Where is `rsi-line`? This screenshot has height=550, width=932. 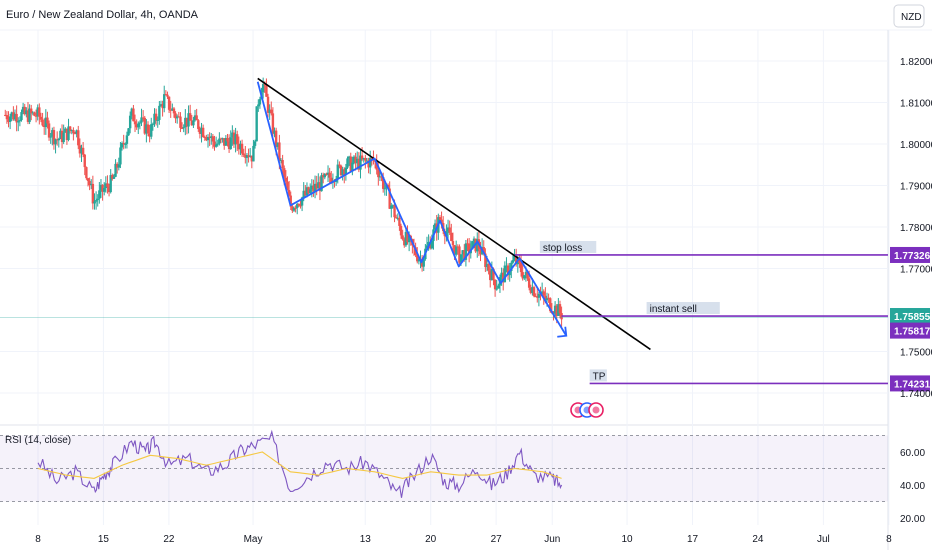 rsi-line is located at coordinates (300, 463).